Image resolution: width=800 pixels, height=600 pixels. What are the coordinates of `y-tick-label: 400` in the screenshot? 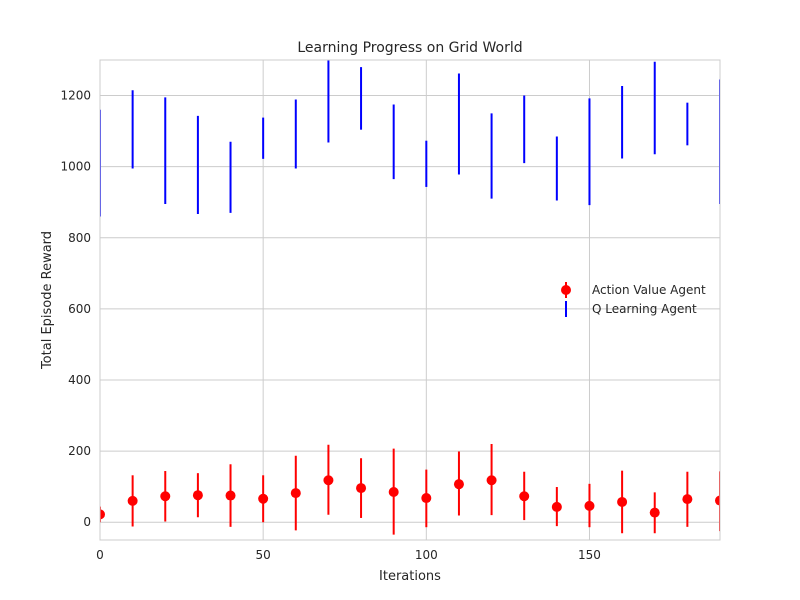 It's located at (79, 380).